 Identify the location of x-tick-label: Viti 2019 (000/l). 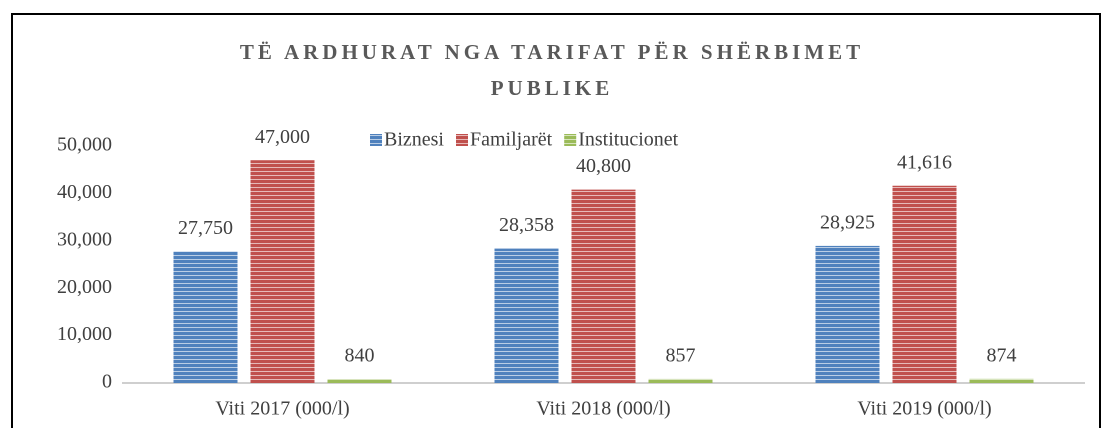
(924, 409).